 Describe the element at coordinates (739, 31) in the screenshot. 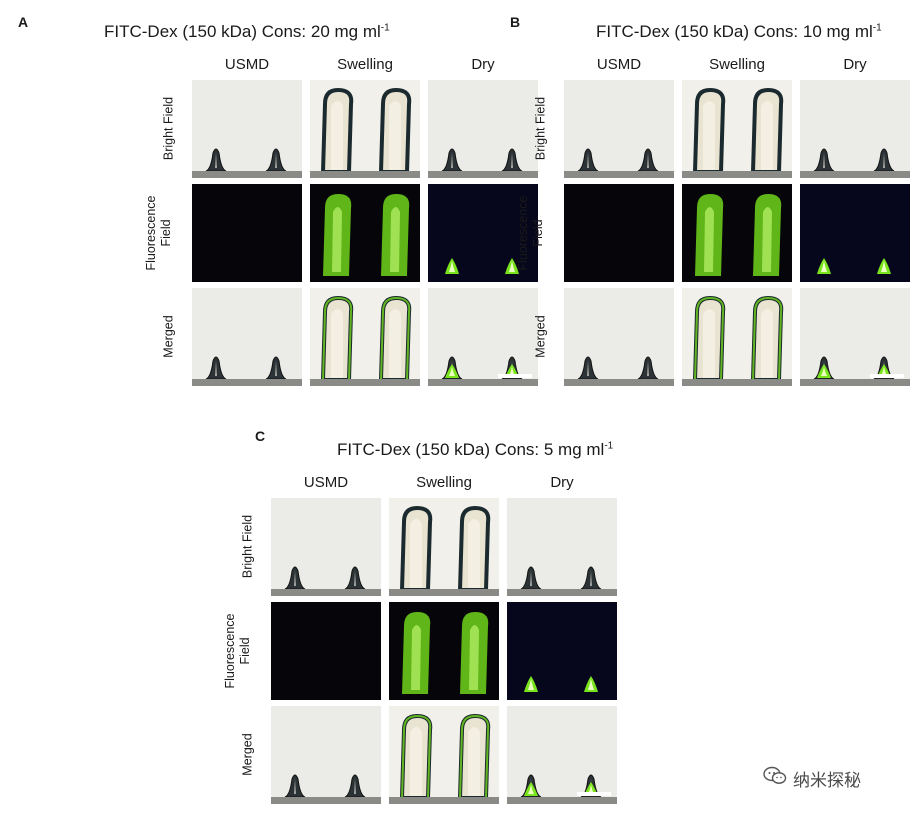

I see `panel-title-b: FITC-Dex (150 kDa) Cons: 10 mg ml-1` at that location.